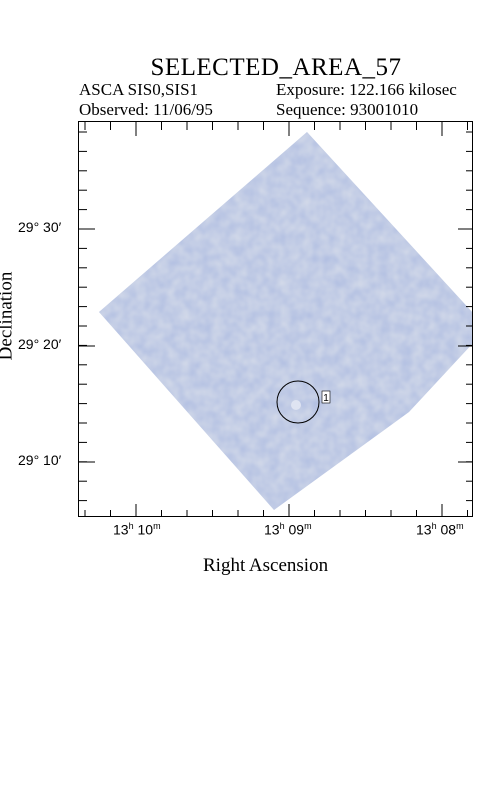  I want to click on x-axis-title: Right Ascension, so click(266, 565).